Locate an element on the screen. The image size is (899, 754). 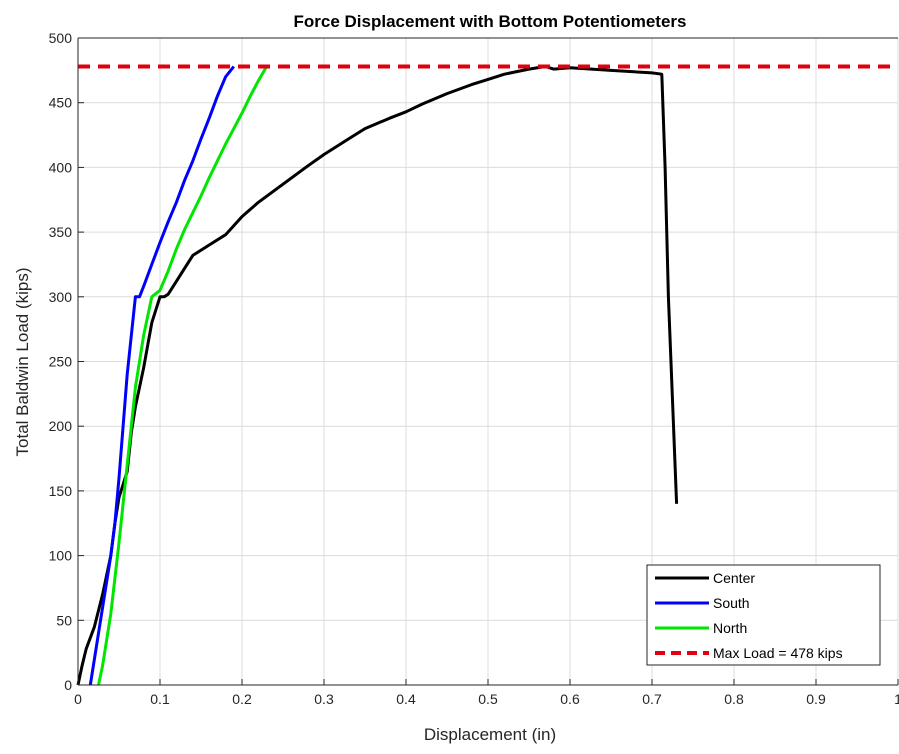
y-tick-label: 150 is located at coordinates (61, 491).